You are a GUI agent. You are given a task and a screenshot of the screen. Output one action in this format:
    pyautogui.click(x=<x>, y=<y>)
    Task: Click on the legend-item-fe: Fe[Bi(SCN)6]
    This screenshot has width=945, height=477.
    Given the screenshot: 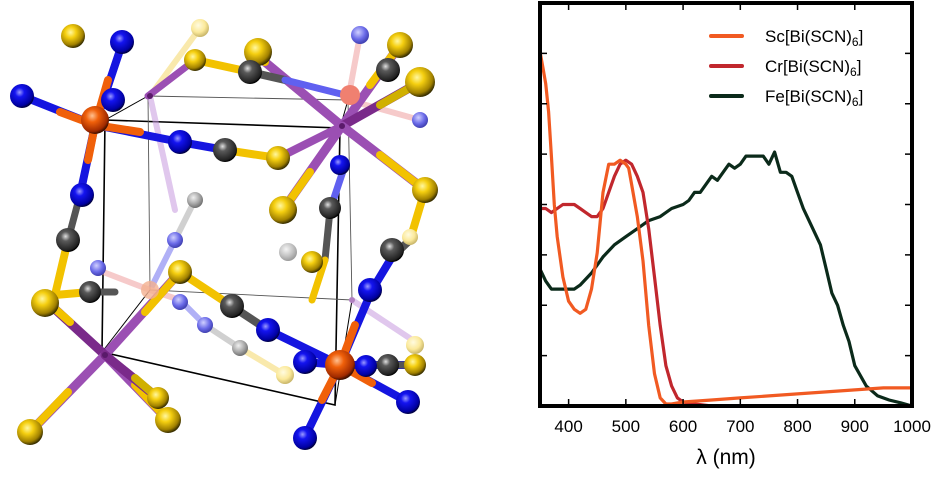 What is the action you would take?
    pyautogui.click(x=786, y=98)
    